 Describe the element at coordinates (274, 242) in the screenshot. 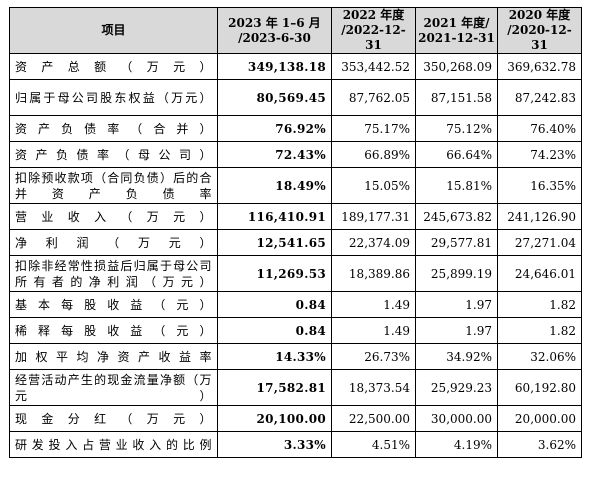

I see `cell-value: 12,541.65` at that location.